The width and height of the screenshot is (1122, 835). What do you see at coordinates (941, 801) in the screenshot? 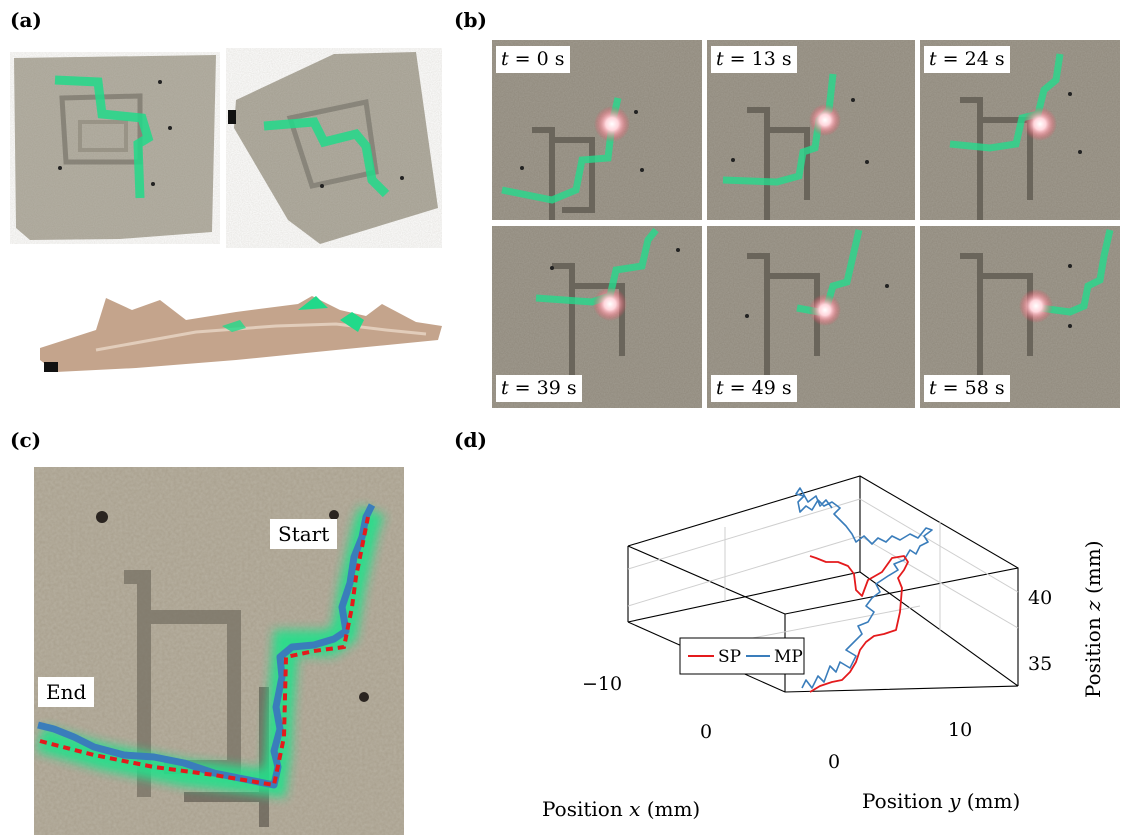
I see `y-axis-label: Position y (mm)` at bounding box center [941, 801].